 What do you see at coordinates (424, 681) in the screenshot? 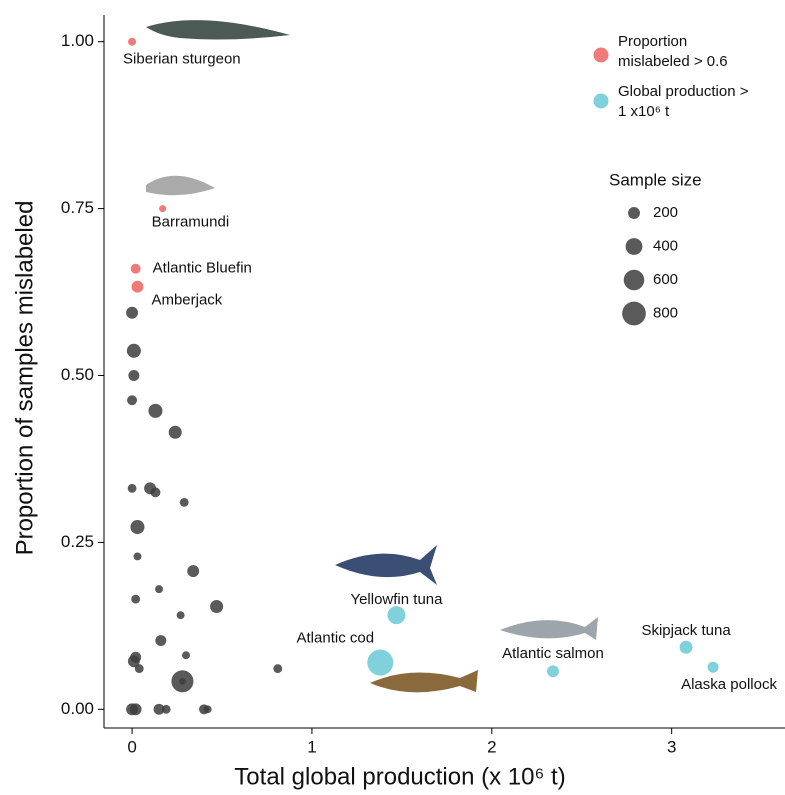
I see `cod-icon` at bounding box center [424, 681].